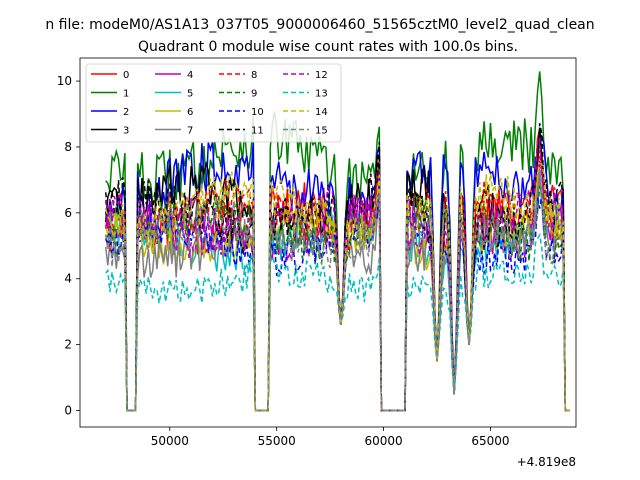 Image resolution: width=640 pixels, height=480 pixels. What do you see at coordinates (170, 441) in the screenshot?
I see `x-tick-label: 50000` at bounding box center [170, 441].